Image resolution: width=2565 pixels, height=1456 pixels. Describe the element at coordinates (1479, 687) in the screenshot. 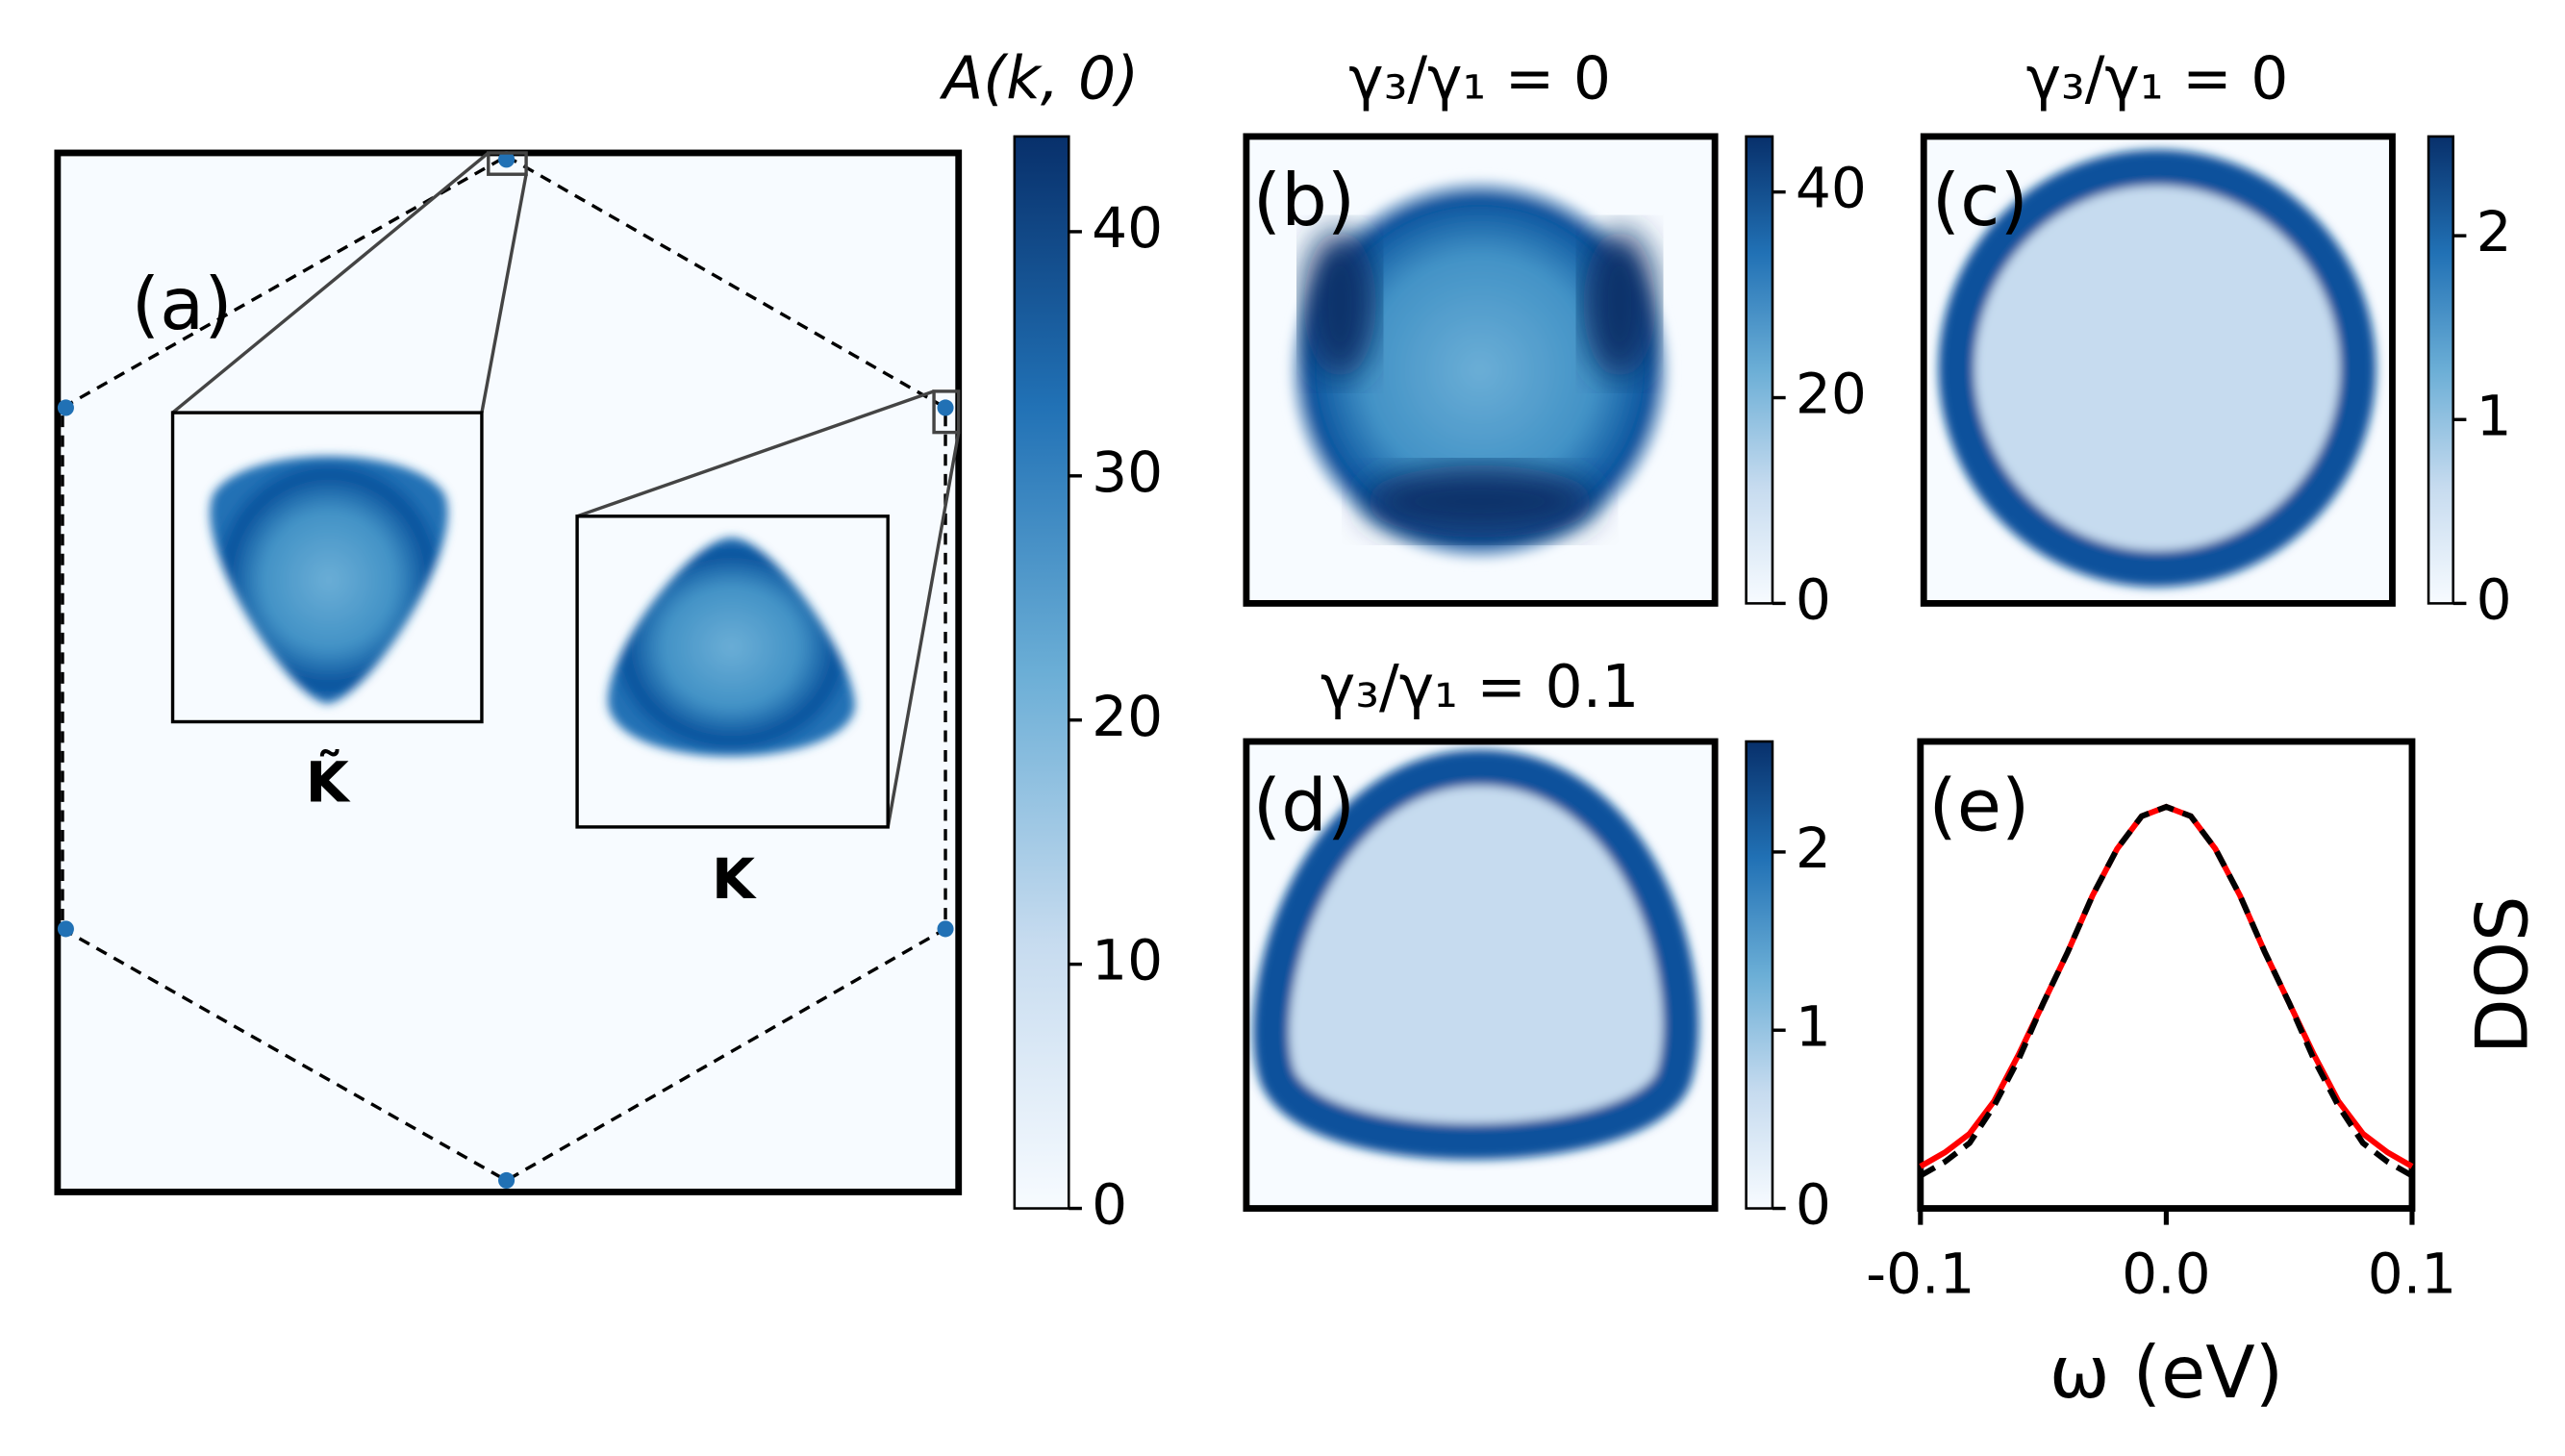

I see `panel-title: γ₃/γ₁ = 0.1` at that location.